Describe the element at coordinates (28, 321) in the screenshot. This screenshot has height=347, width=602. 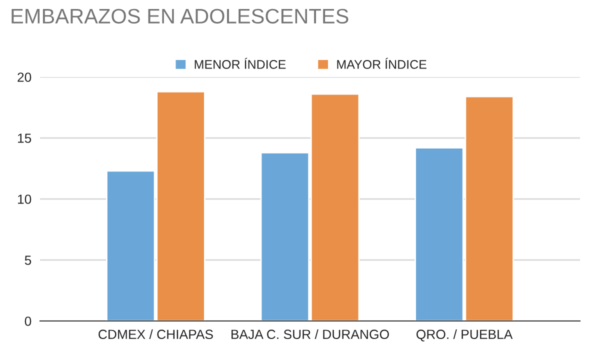
I see `y-tick-label: 0` at that location.